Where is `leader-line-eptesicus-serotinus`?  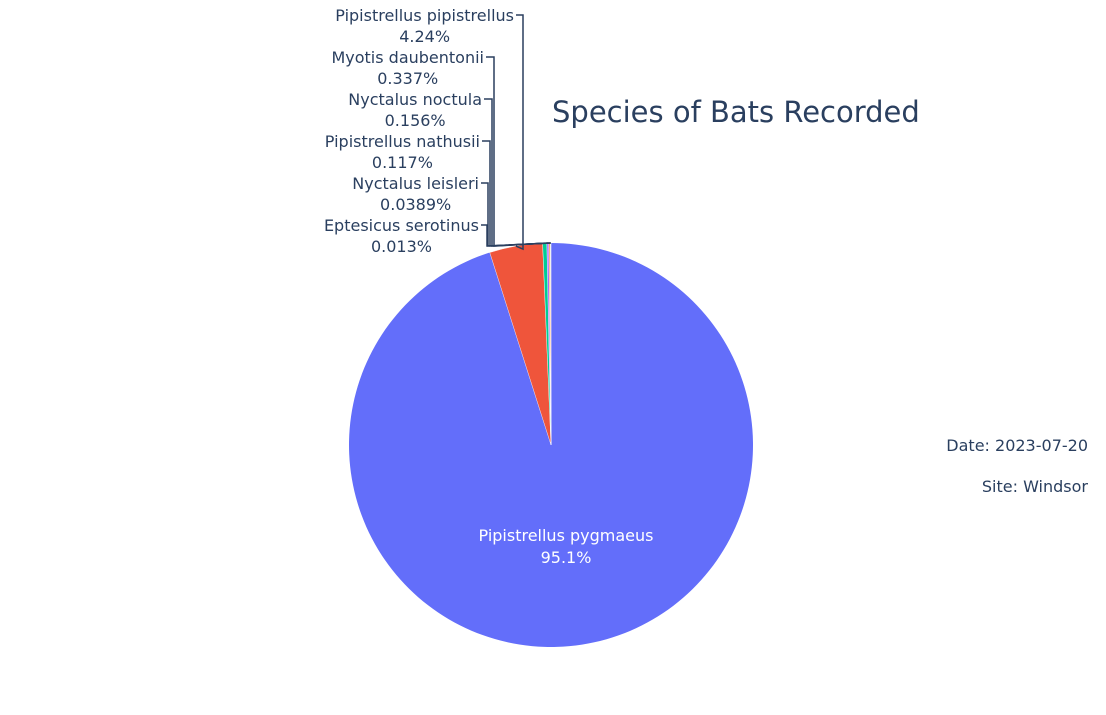
leader-line-eptesicus-serotinus is located at coordinates (516, 235).